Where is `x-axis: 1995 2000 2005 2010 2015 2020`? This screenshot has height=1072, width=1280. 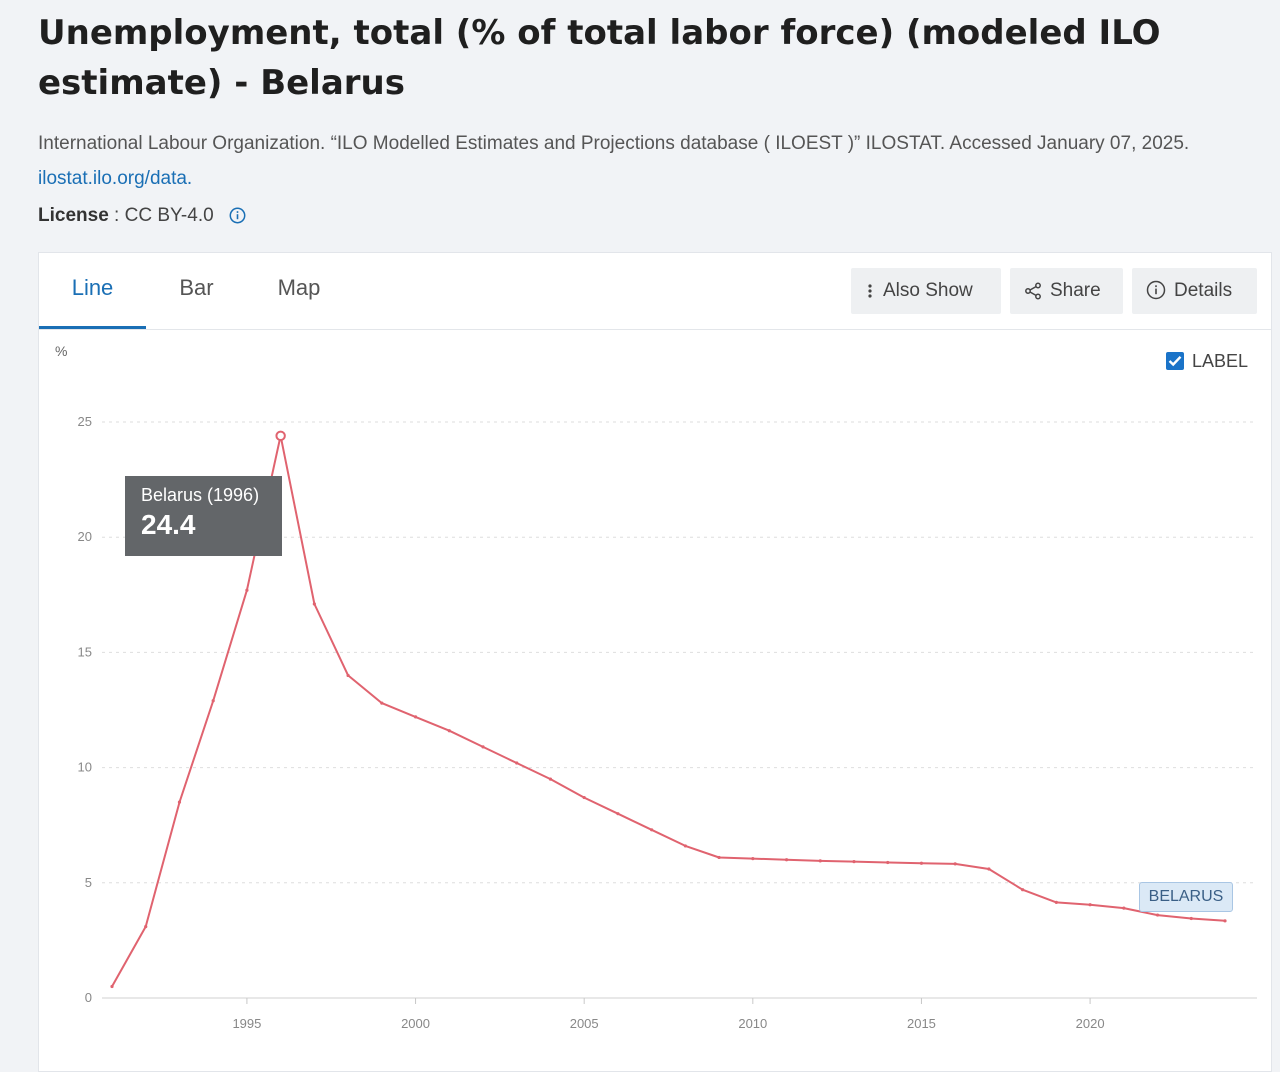 x-axis: 1995 2000 2005 2010 2015 2020 is located at coordinates (668, 1014).